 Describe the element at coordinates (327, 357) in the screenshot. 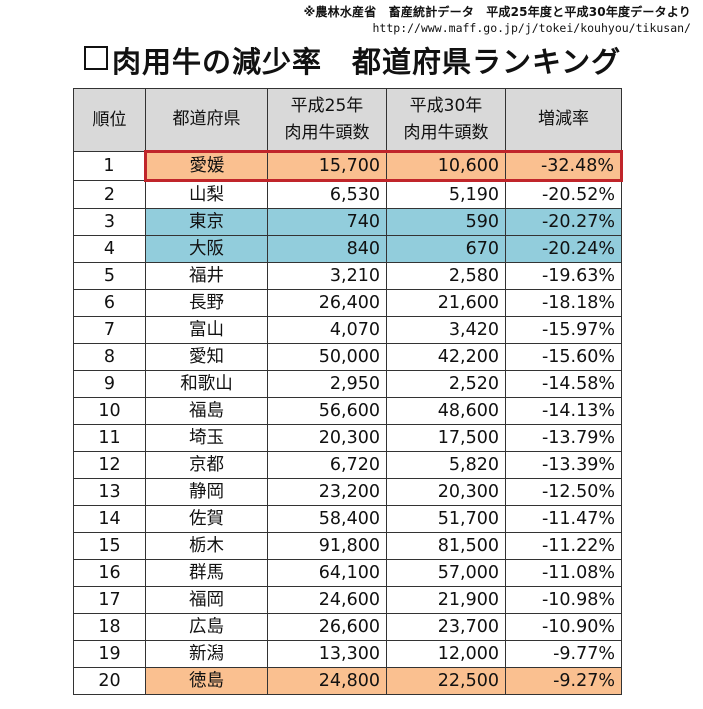

I see `cell-h25-count: 50,000` at that location.